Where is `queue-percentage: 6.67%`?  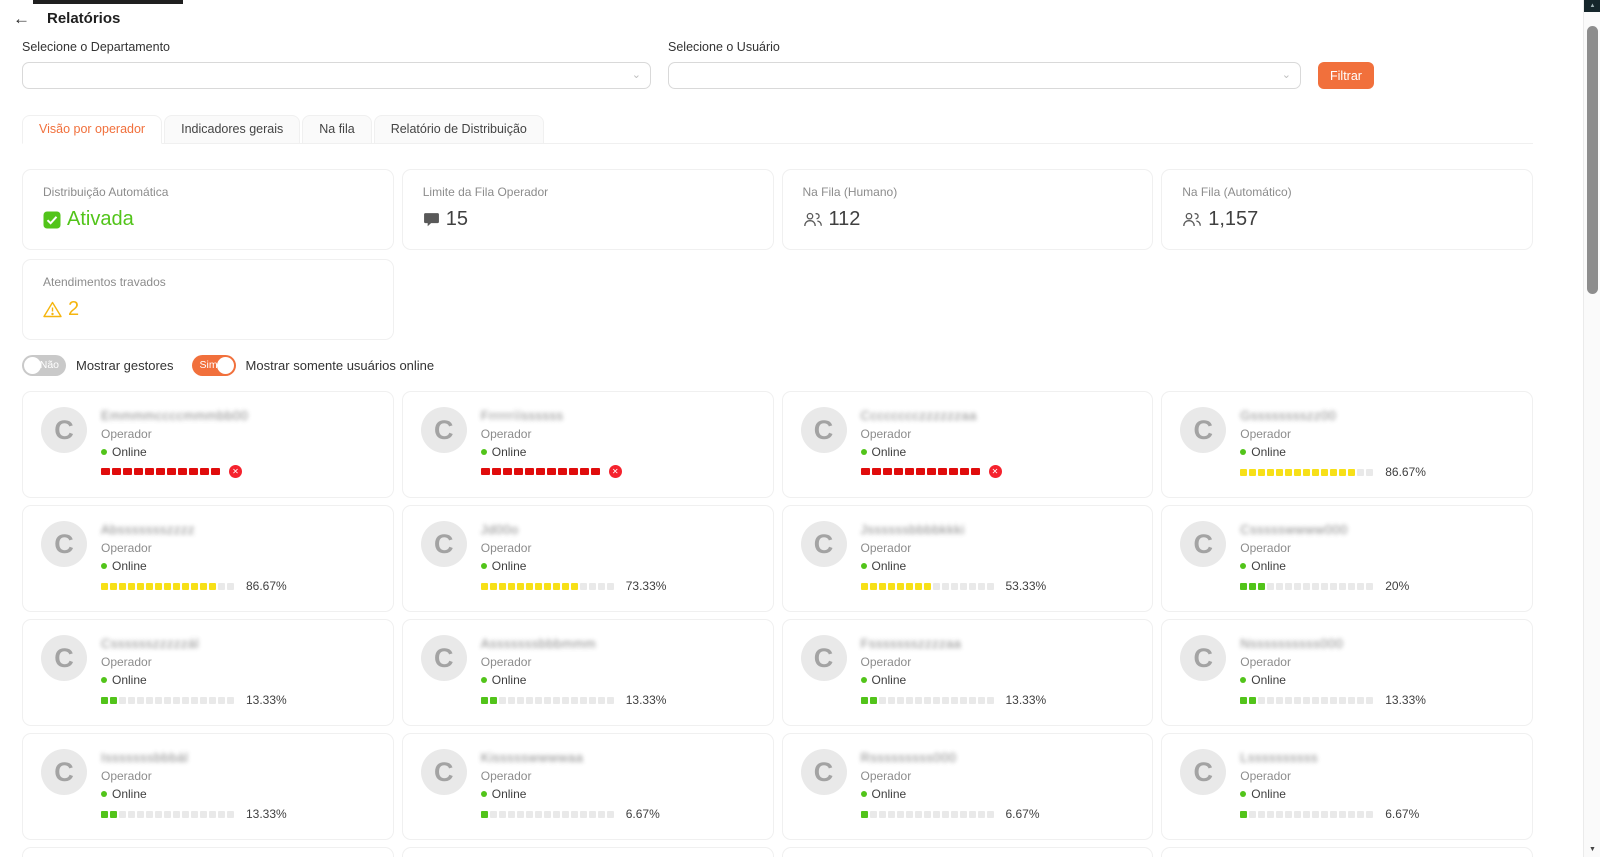 queue-percentage: 6.67% is located at coordinates (642, 814).